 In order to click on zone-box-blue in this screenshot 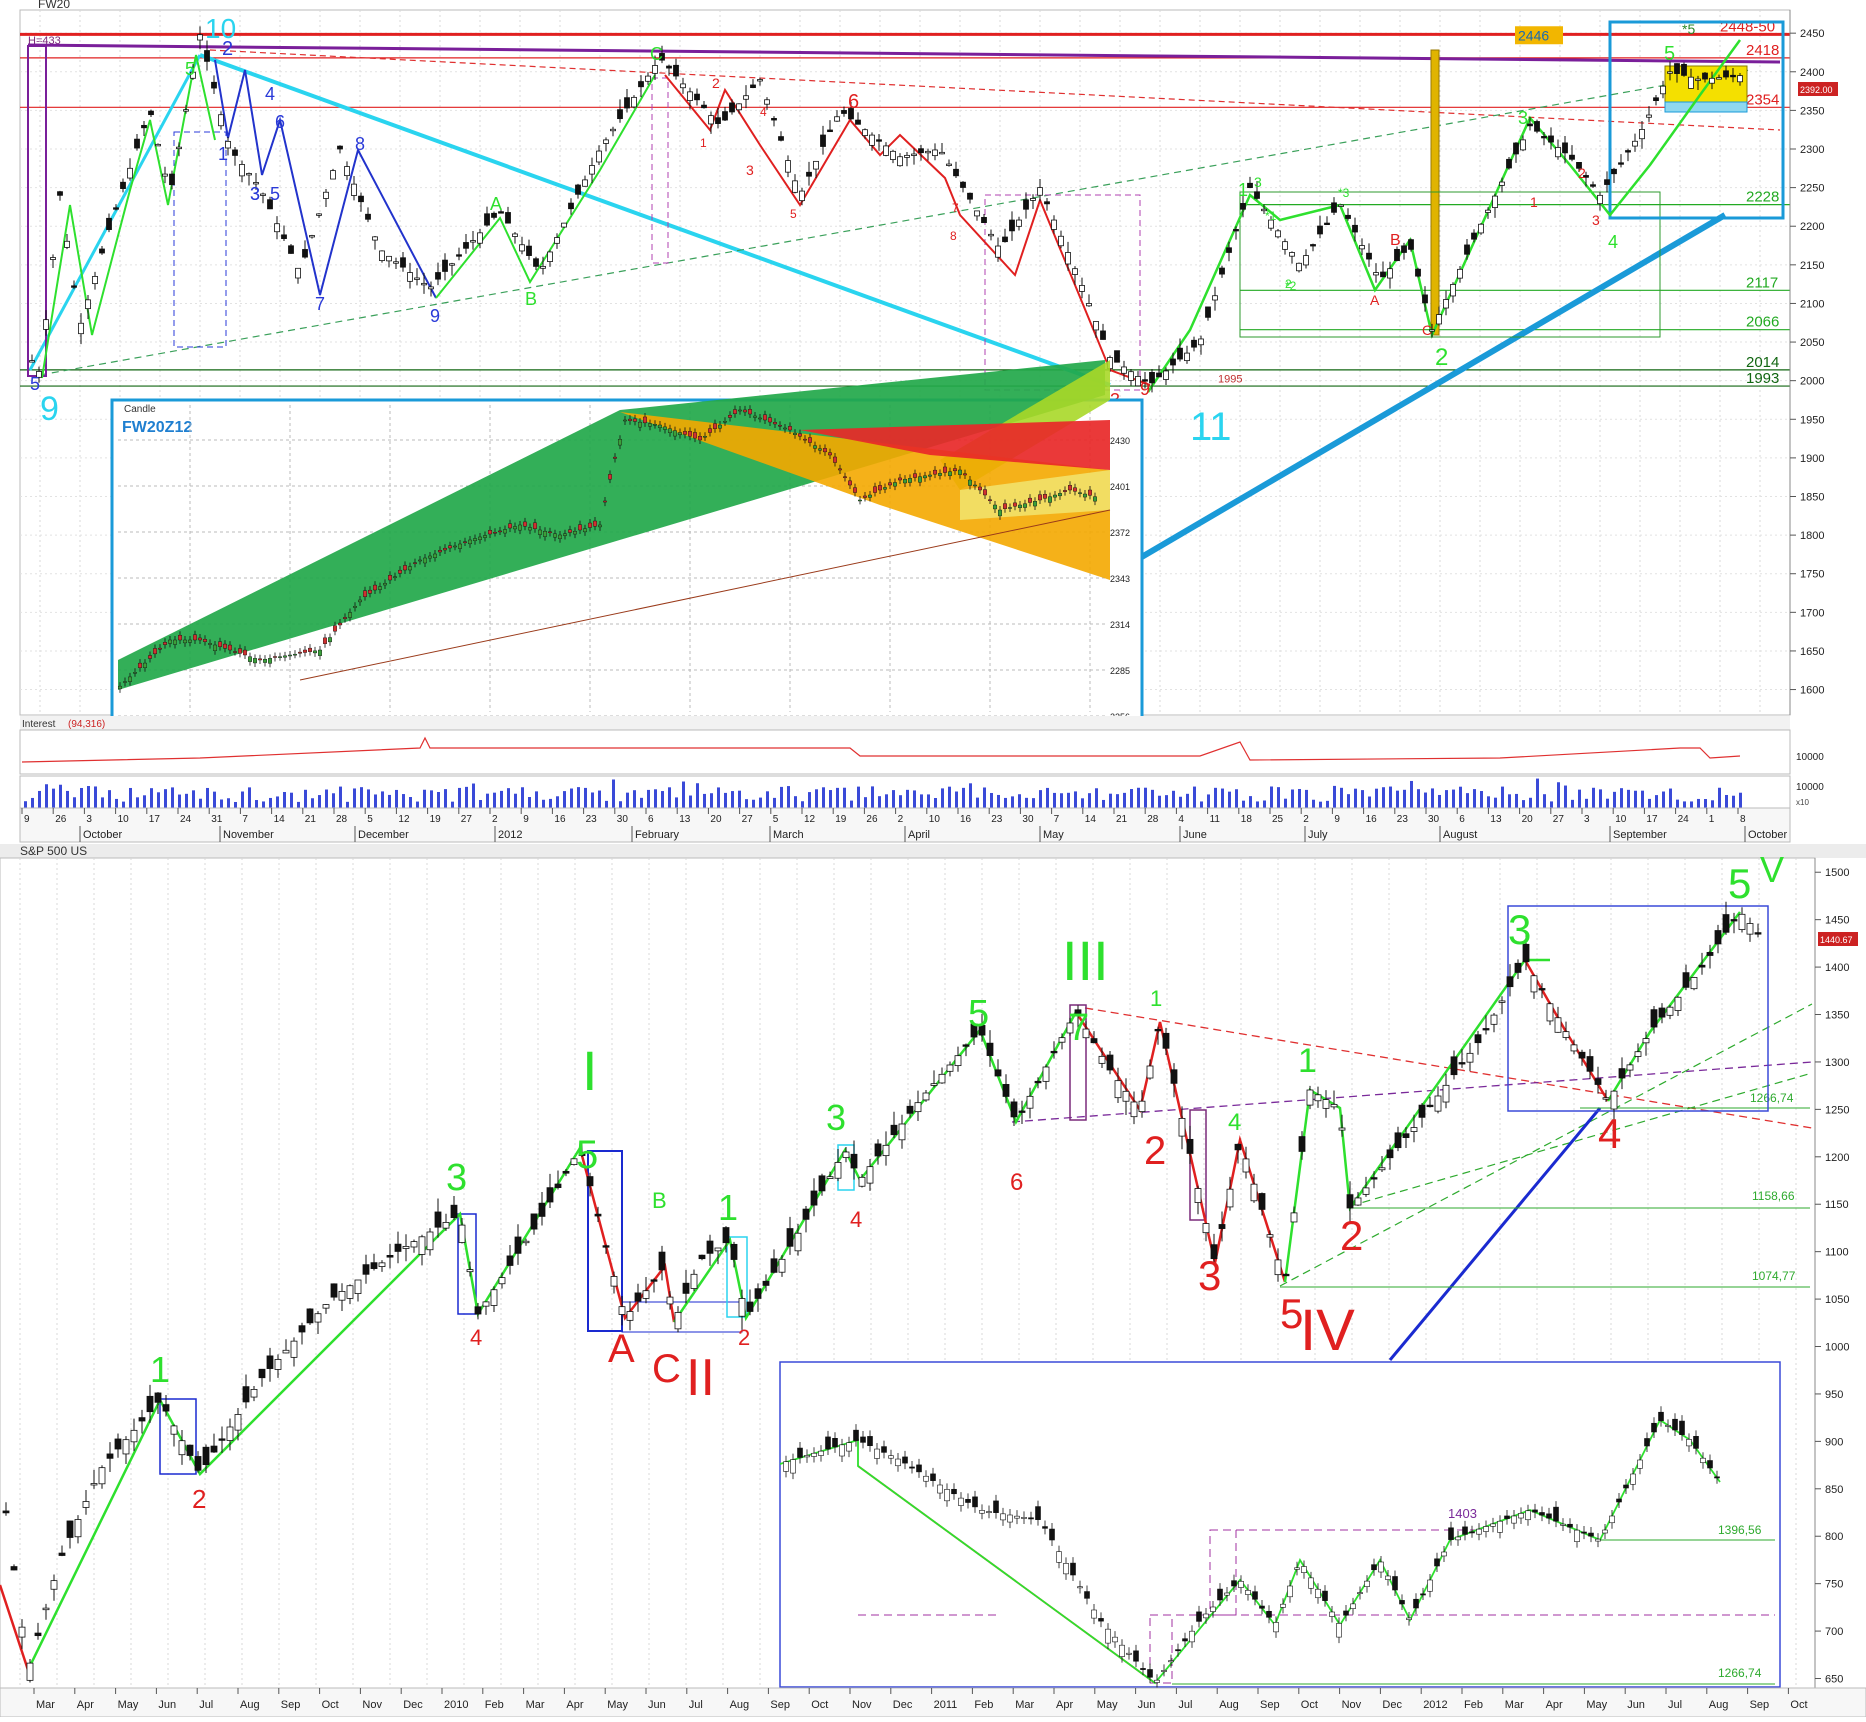, I will do `click(1696, 120)`.